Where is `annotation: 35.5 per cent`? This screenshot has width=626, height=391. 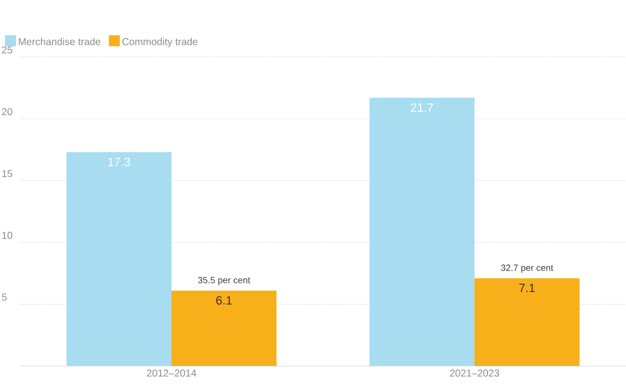 annotation: 35.5 per cent is located at coordinates (224, 281).